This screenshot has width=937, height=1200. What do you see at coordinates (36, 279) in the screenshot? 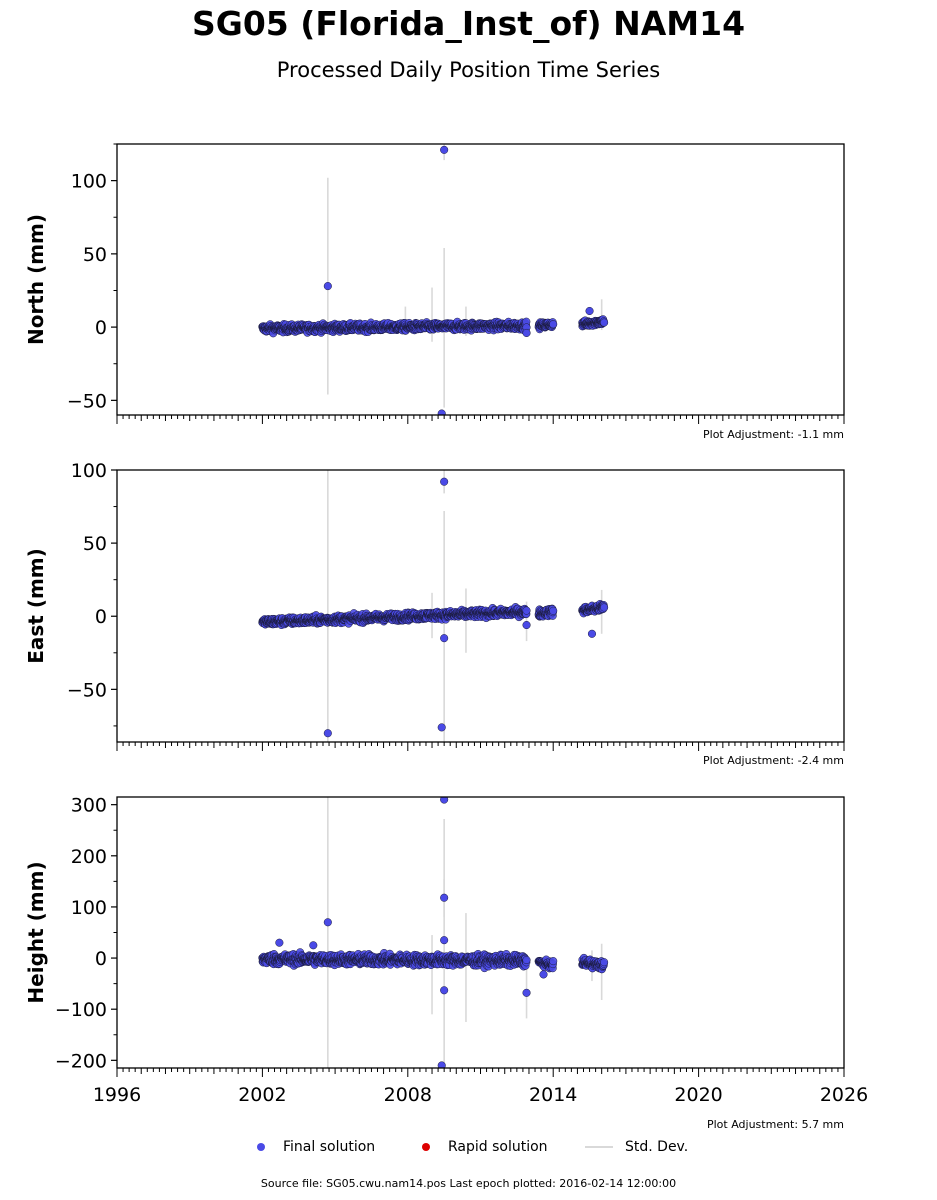
I see `north-y-axis-label: North (mm)` at bounding box center [36, 279].